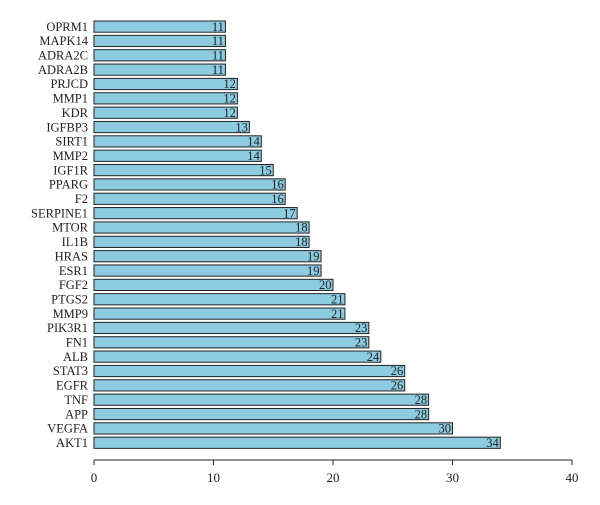  I want to click on x-tick-label: 20, so click(333, 477).